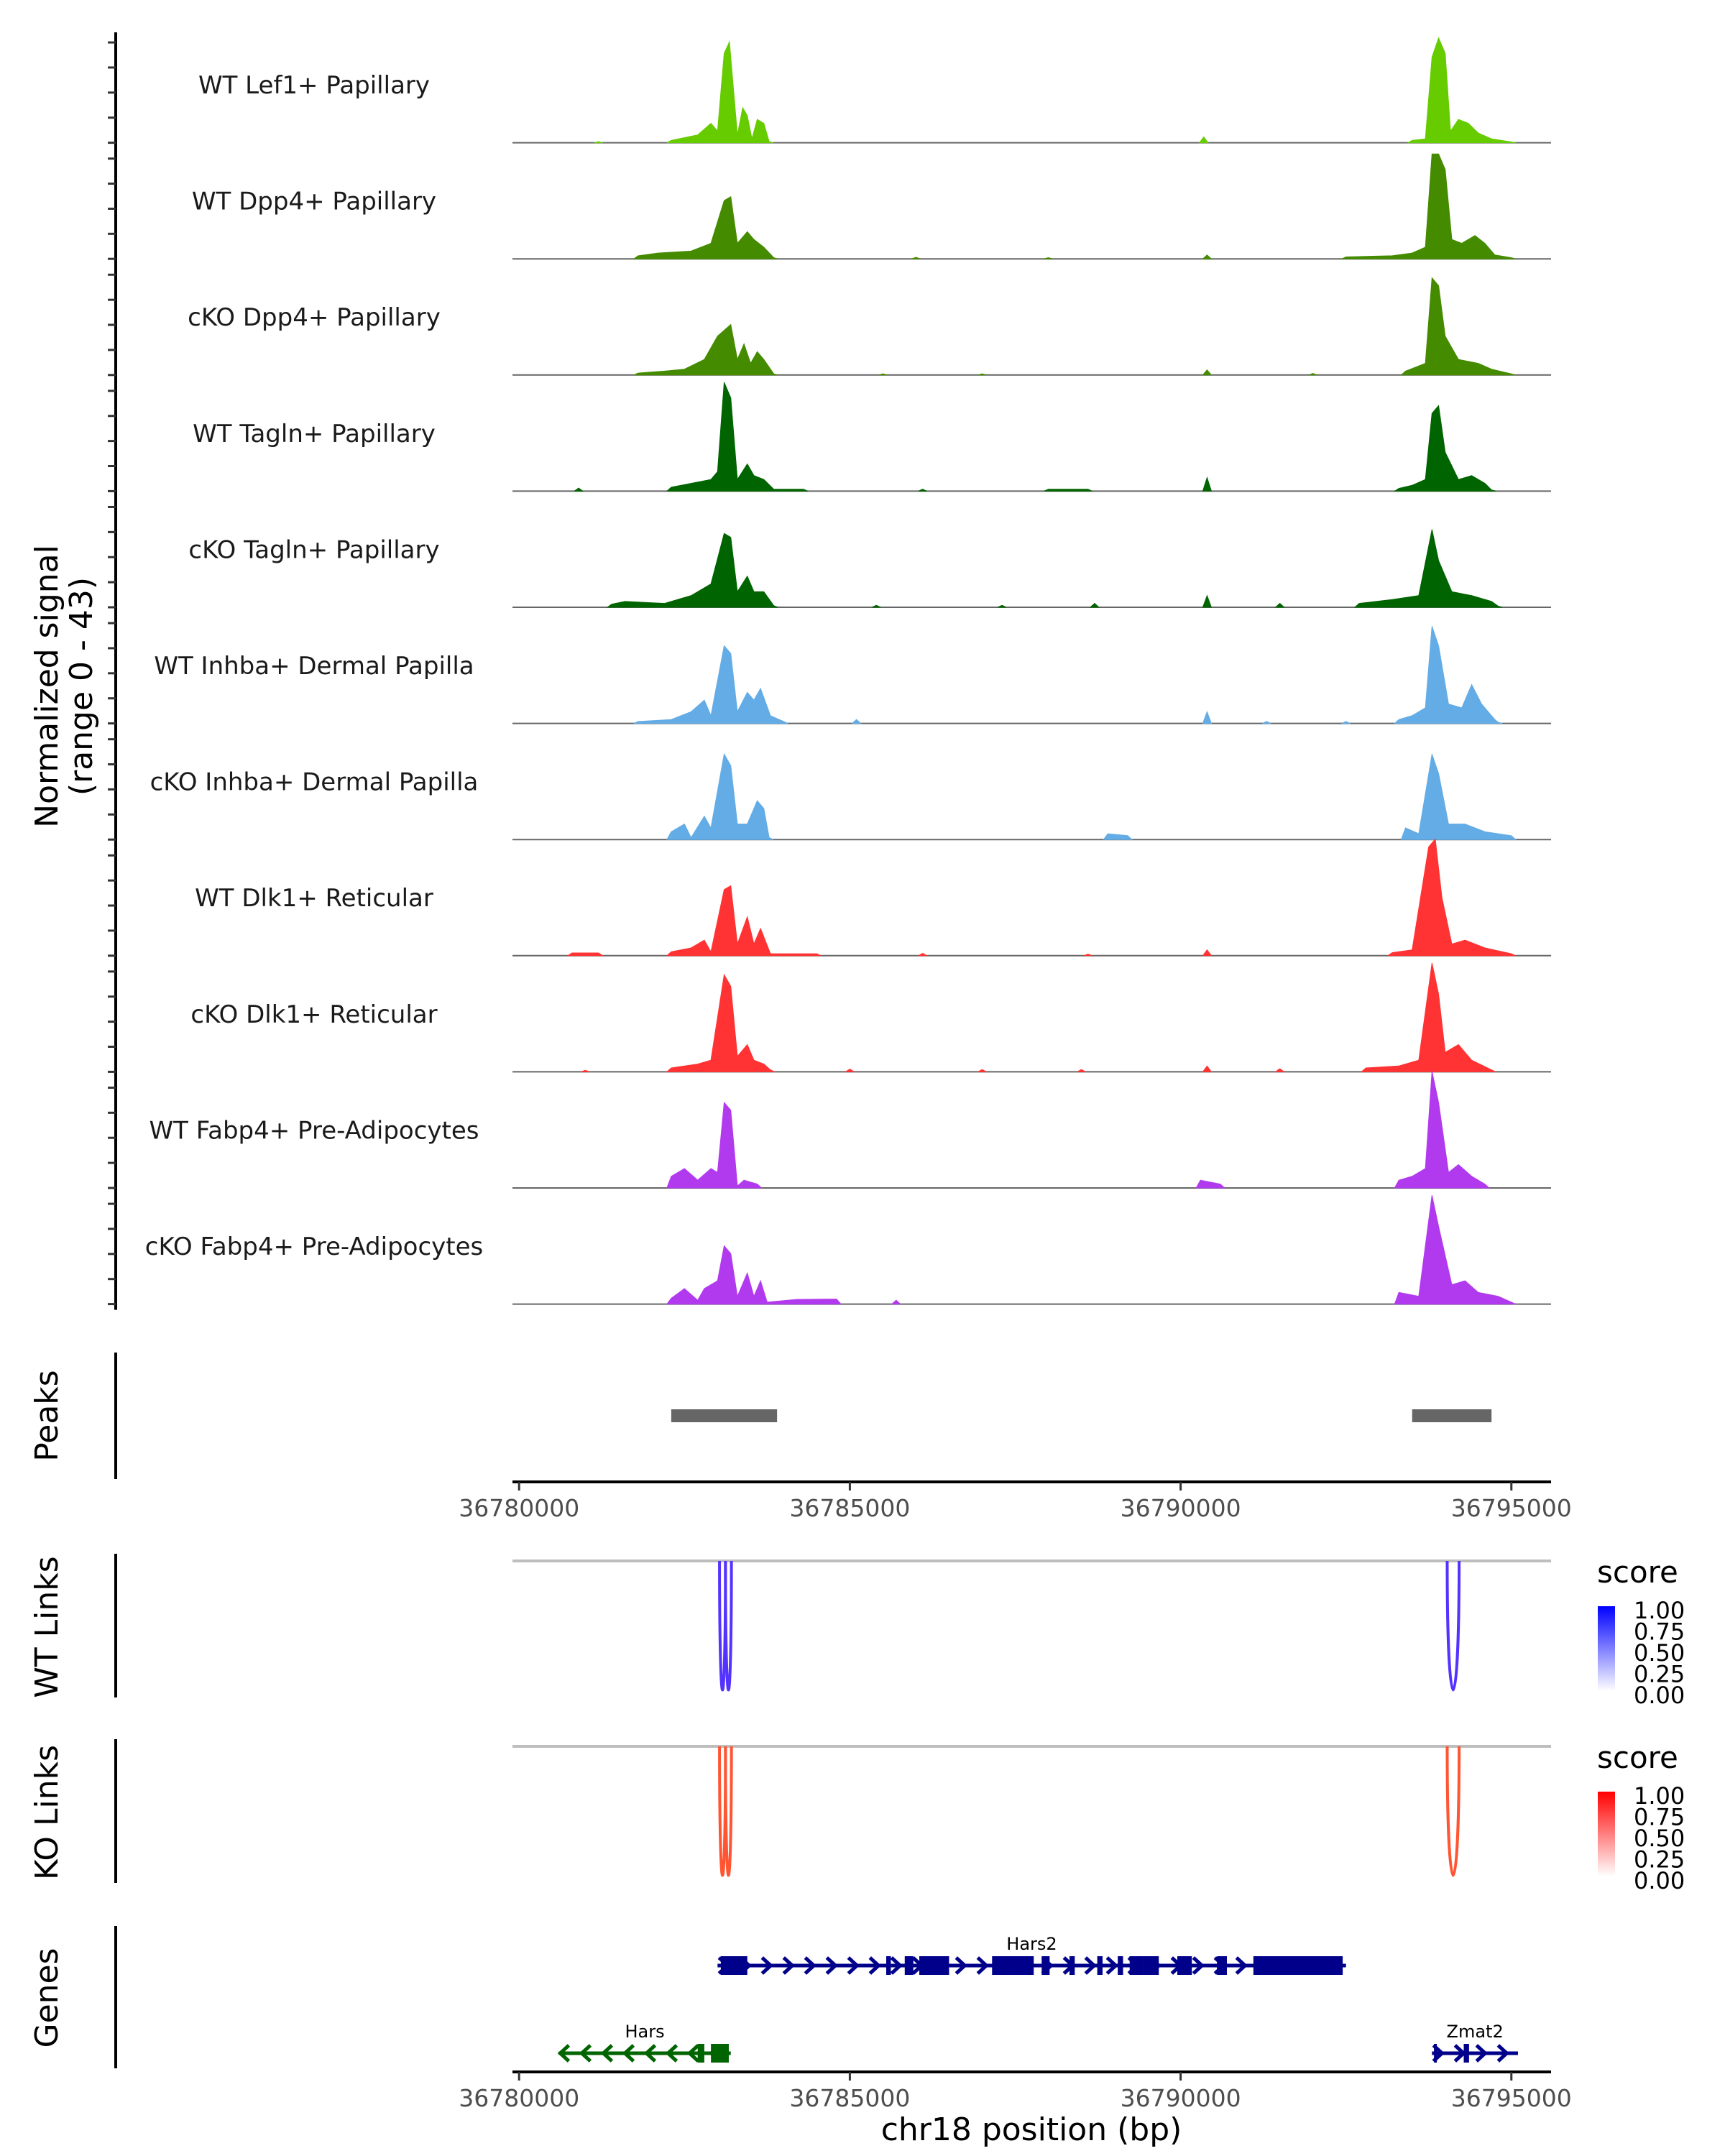  I want to click on links-label: WT Links, so click(47, 1626).